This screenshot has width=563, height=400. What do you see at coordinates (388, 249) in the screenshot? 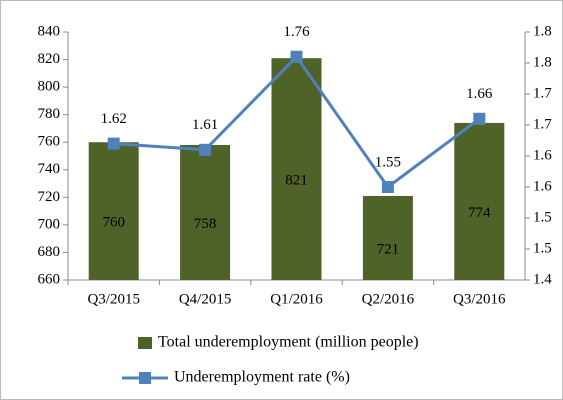
I see `bar-value-label: 721` at bounding box center [388, 249].